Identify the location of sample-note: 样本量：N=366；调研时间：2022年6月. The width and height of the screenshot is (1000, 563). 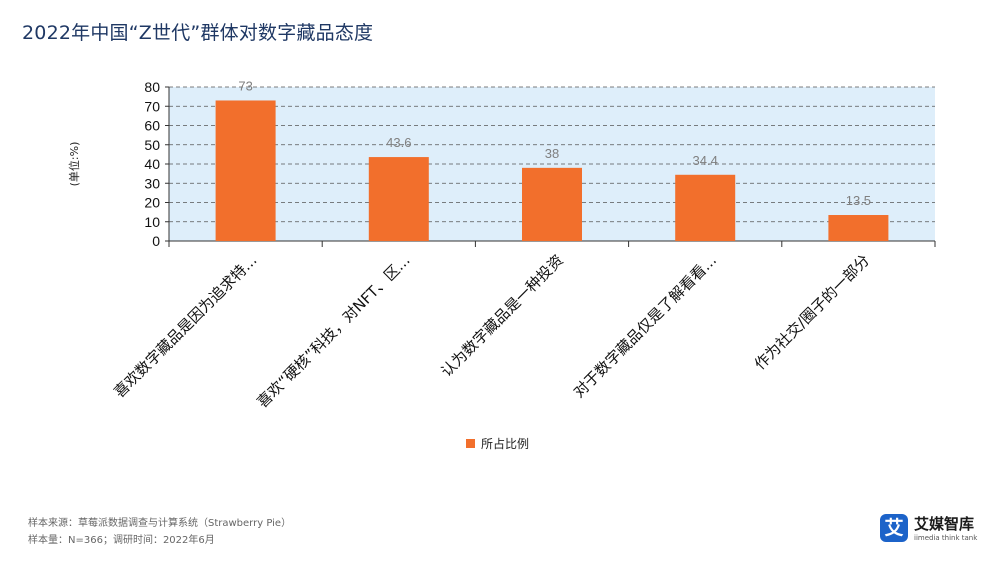
(121, 540).